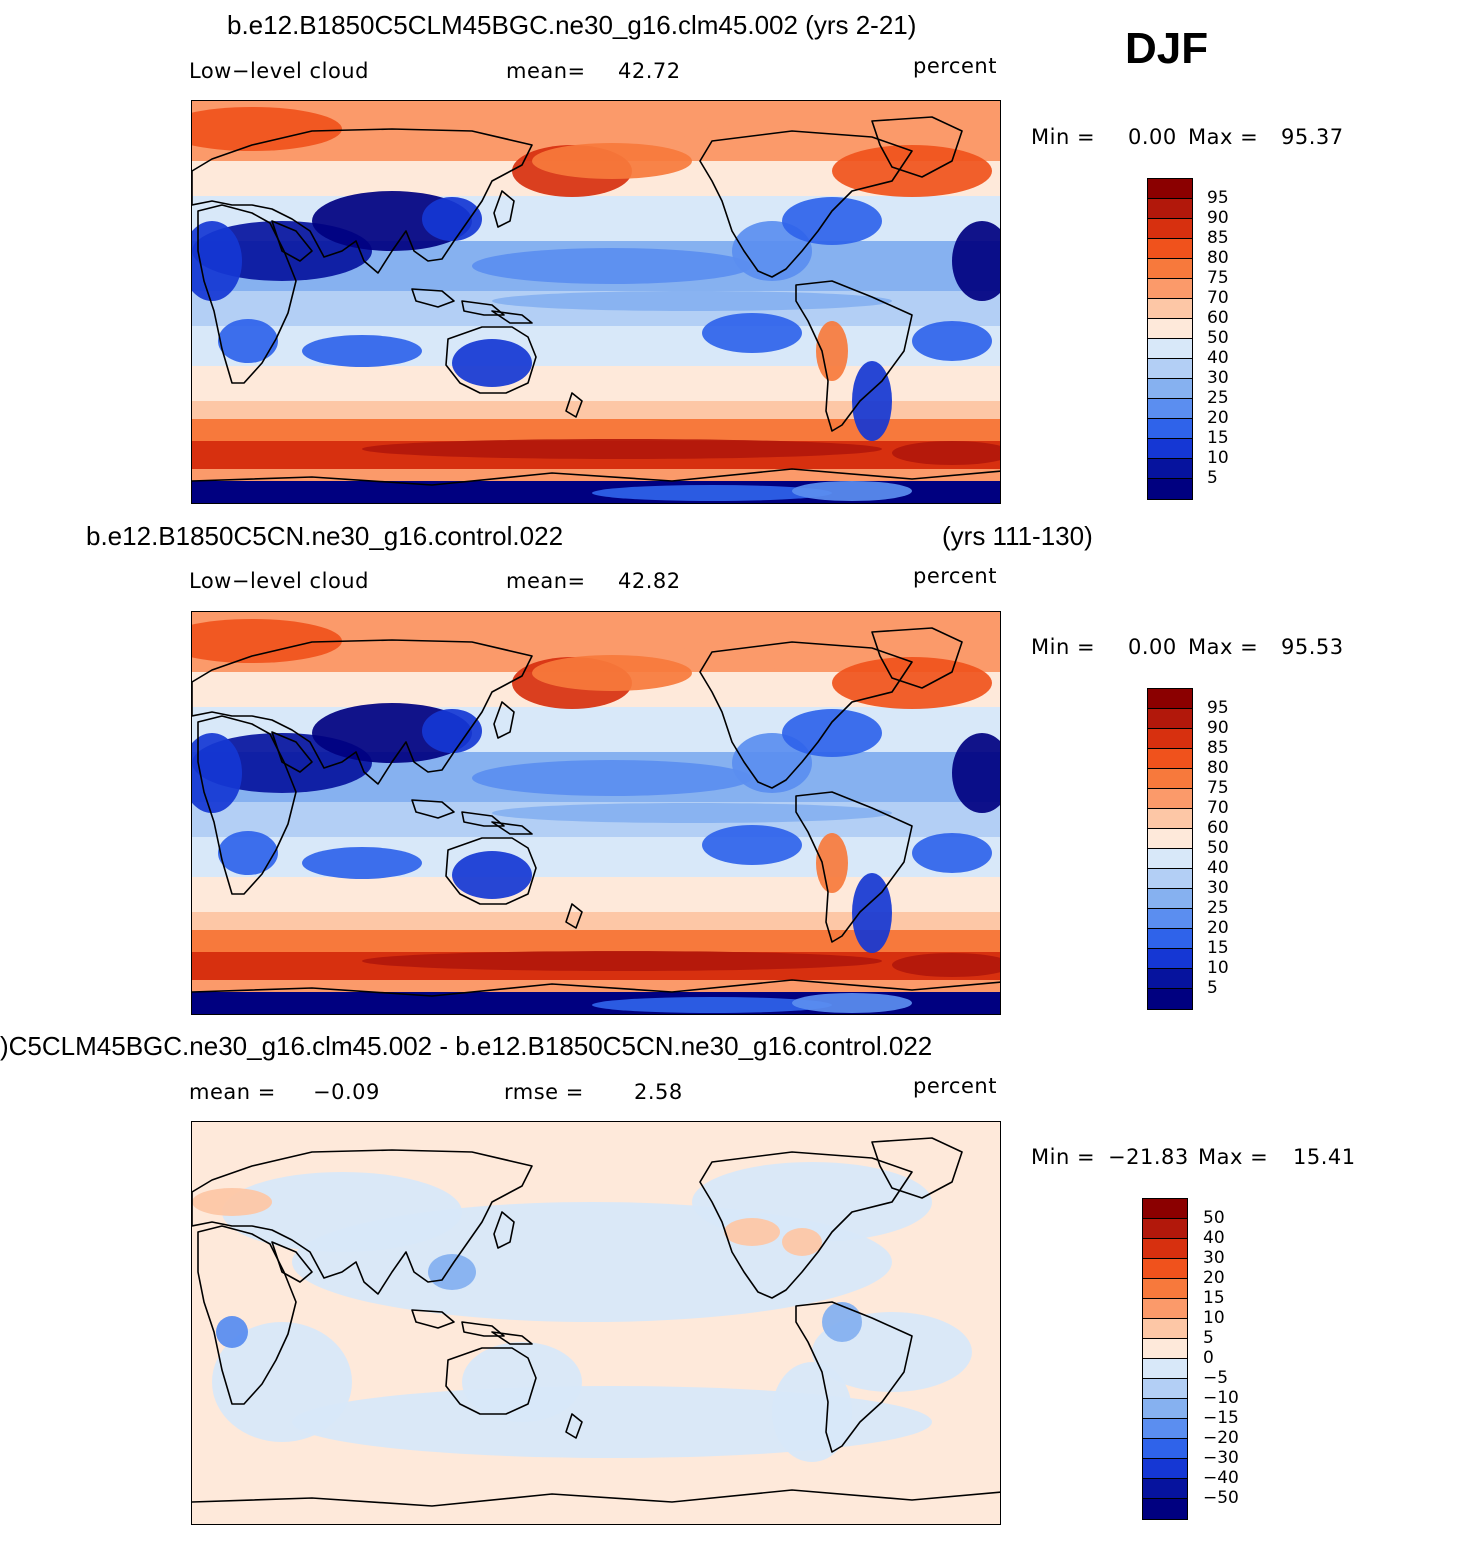 This screenshot has width=1463, height=1541. I want to click on panel-2-map, so click(596, 813).